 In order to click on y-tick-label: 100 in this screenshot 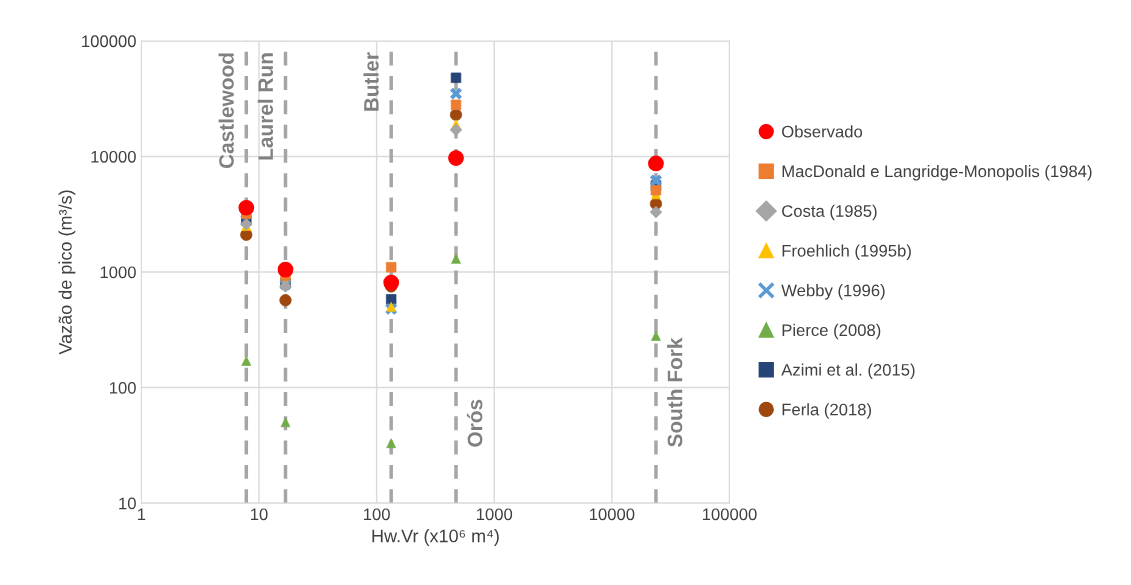, I will do `click(122, 387)`.